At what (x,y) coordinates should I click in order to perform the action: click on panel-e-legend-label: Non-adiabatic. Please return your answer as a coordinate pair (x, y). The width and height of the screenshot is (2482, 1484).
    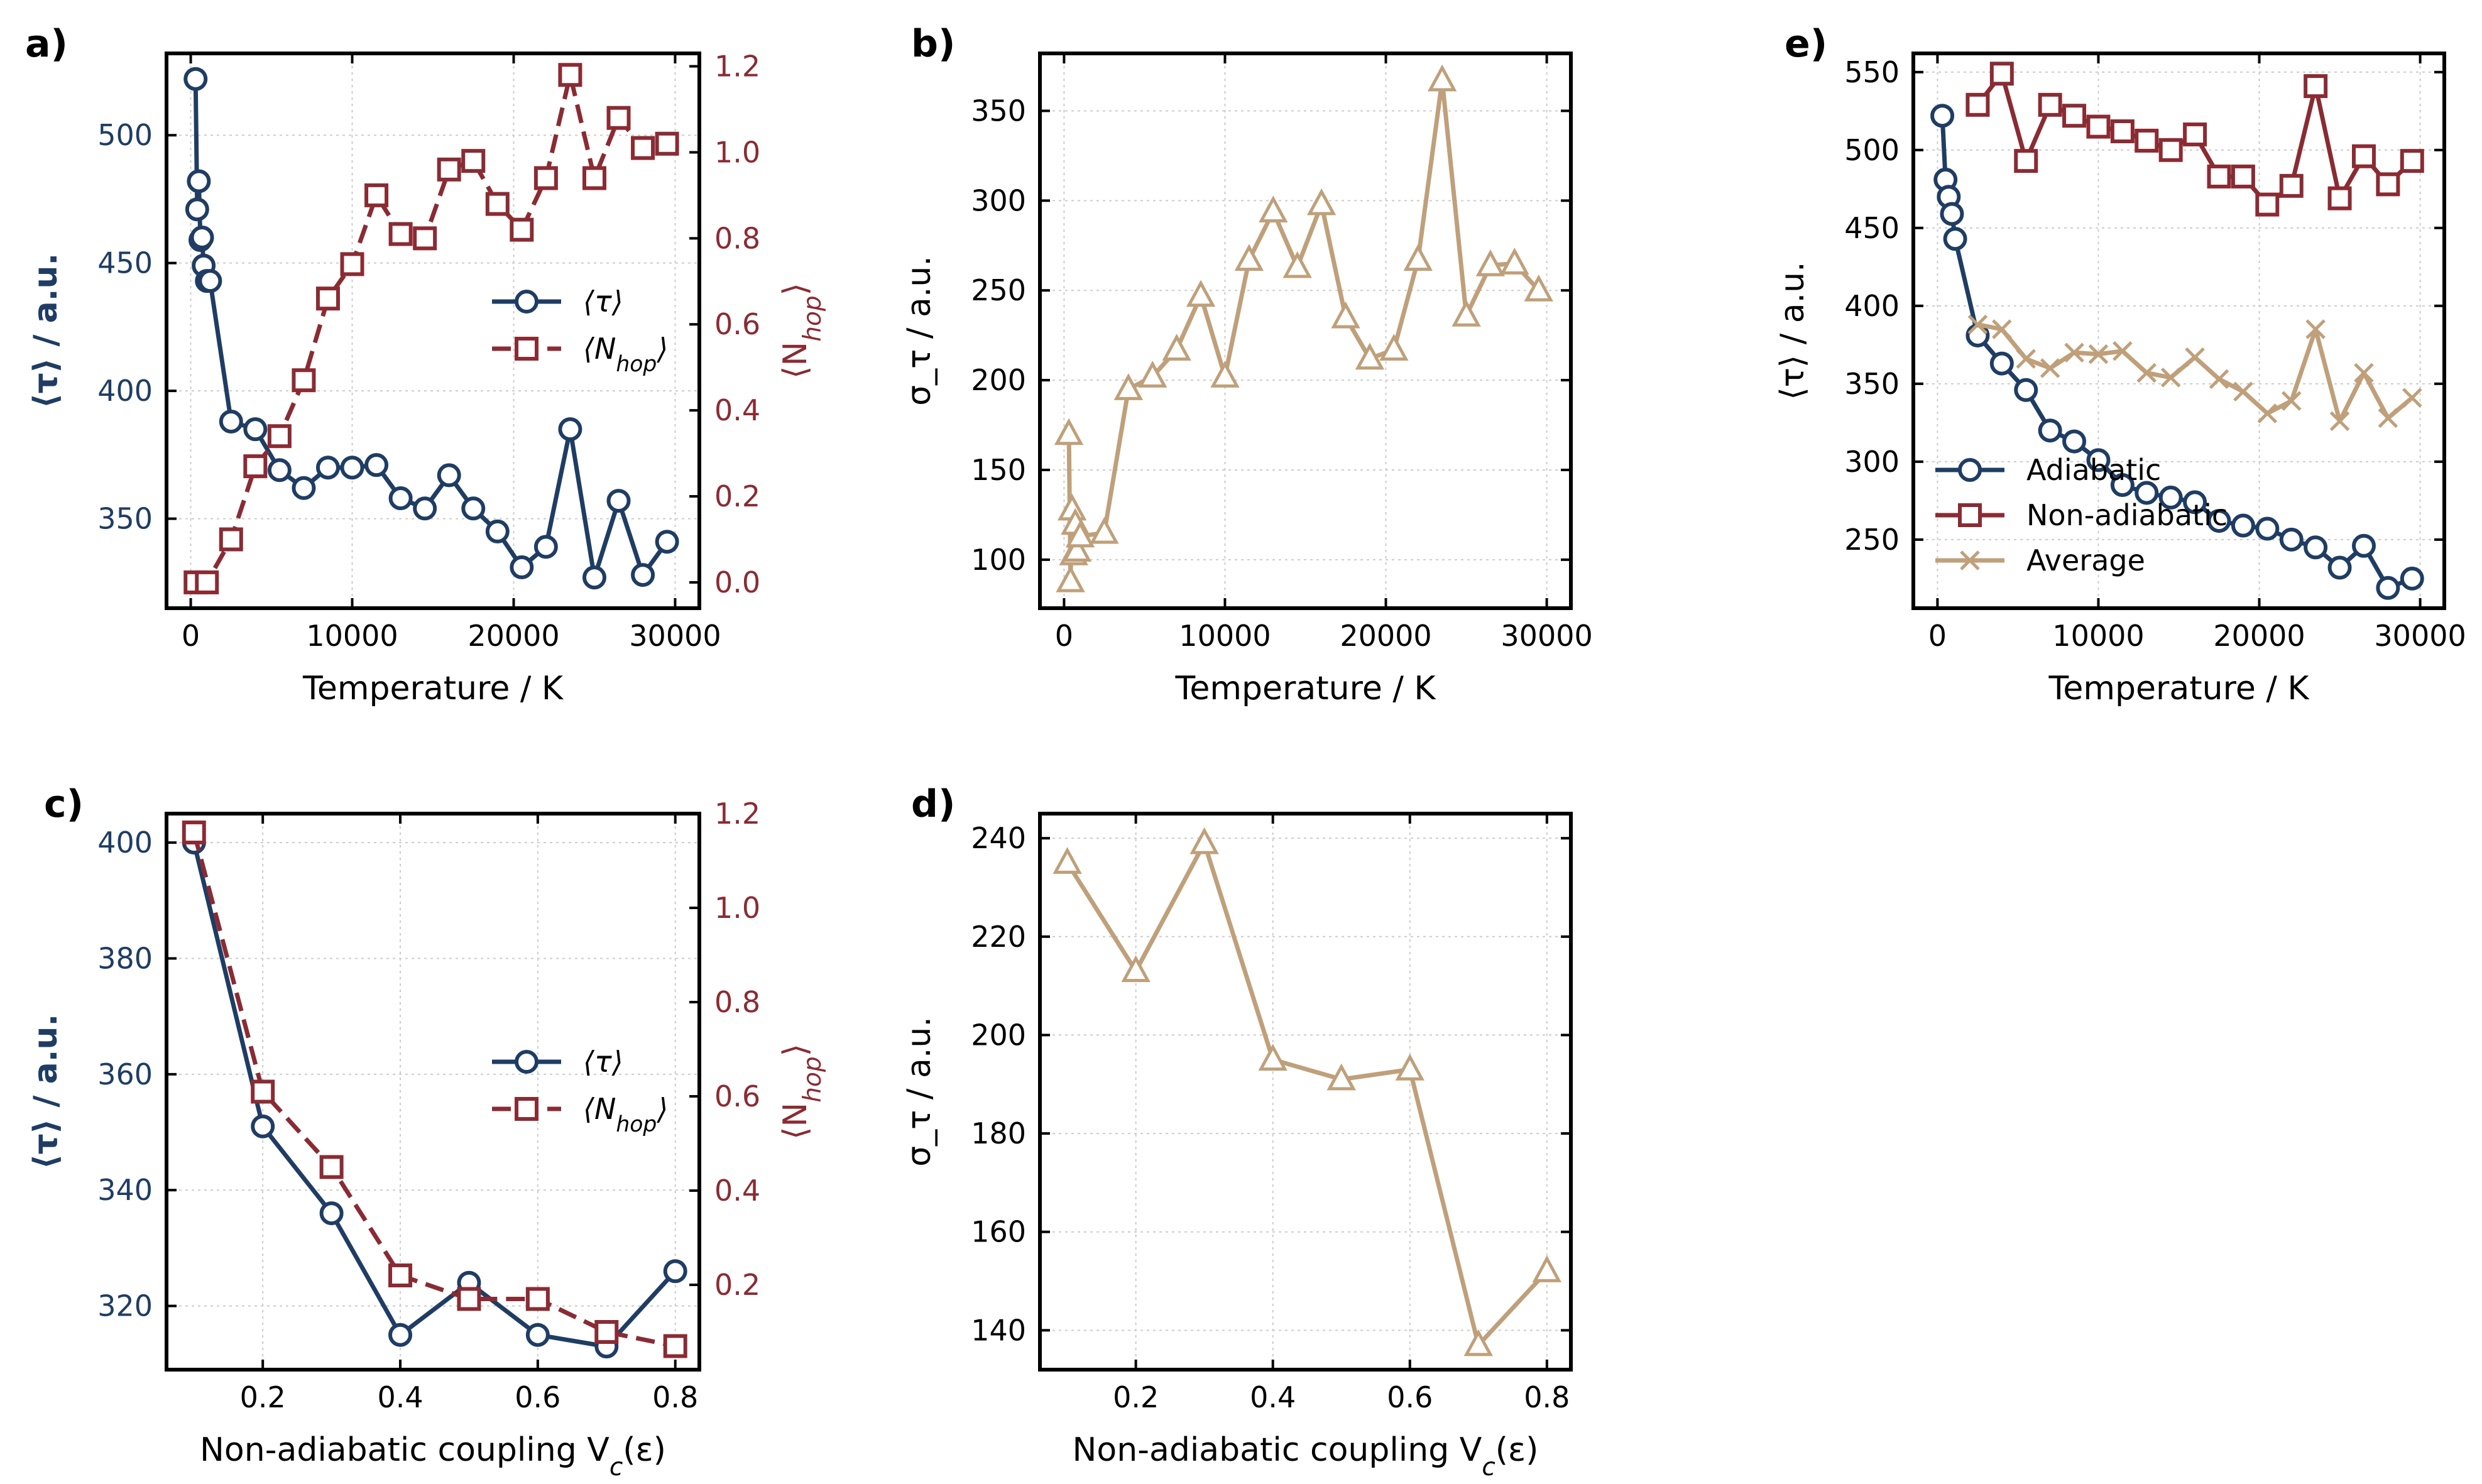
    Looking at the image, I should click on (2127, 515).